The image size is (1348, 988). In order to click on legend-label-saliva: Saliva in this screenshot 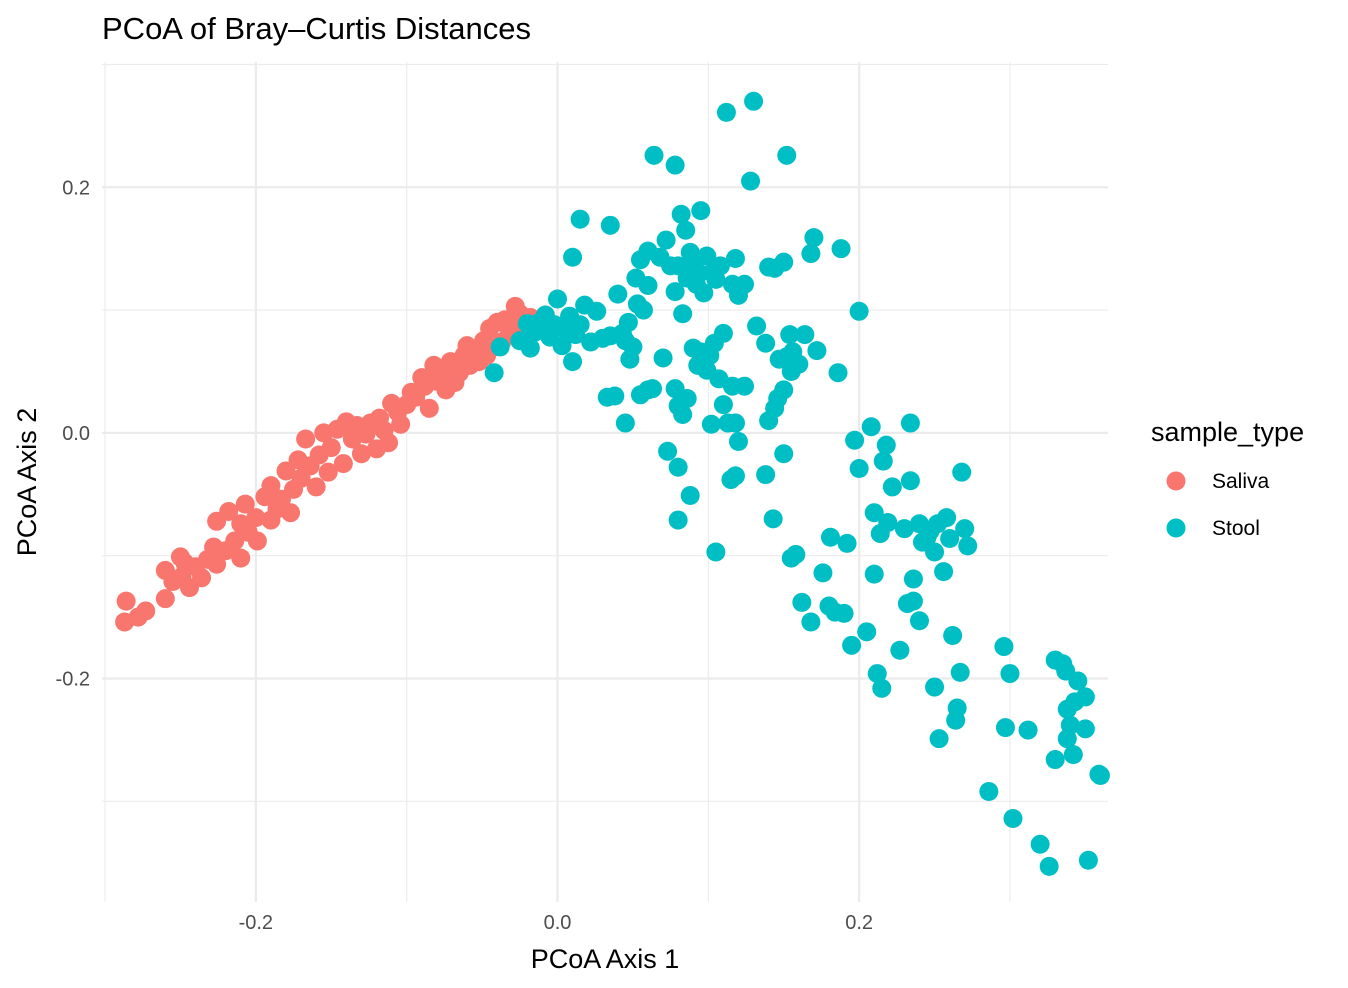, I will do `click(1241, 481)`.